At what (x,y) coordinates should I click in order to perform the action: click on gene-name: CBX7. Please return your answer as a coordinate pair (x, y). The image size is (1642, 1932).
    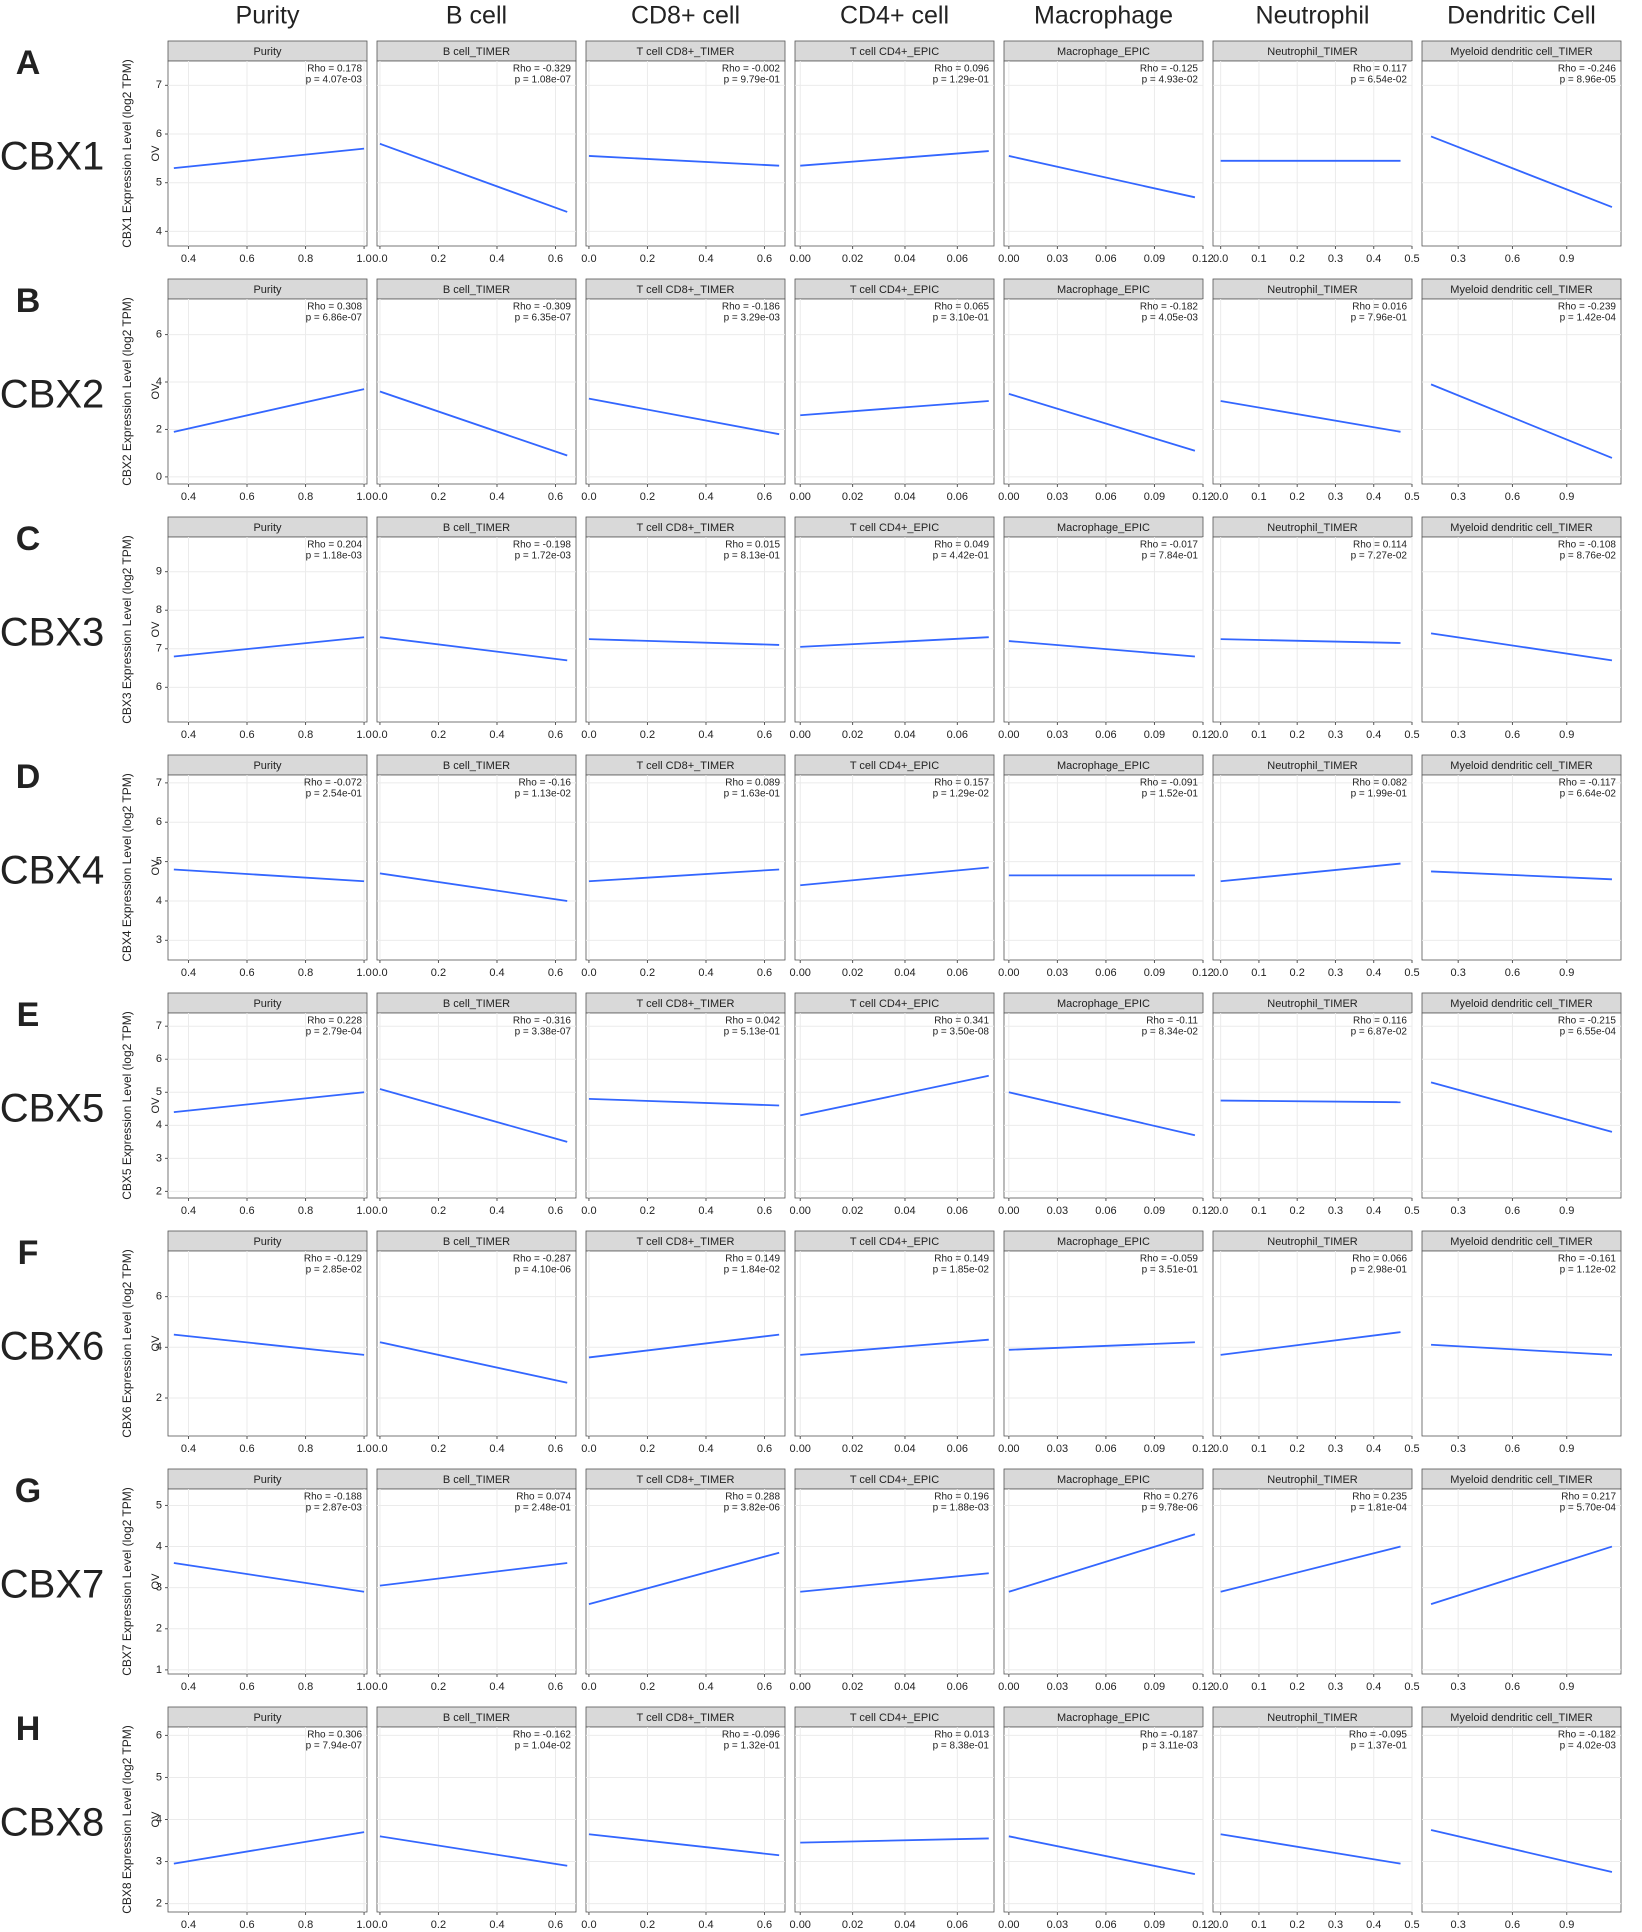
    Looking at the image, I should click on (52, 1585).